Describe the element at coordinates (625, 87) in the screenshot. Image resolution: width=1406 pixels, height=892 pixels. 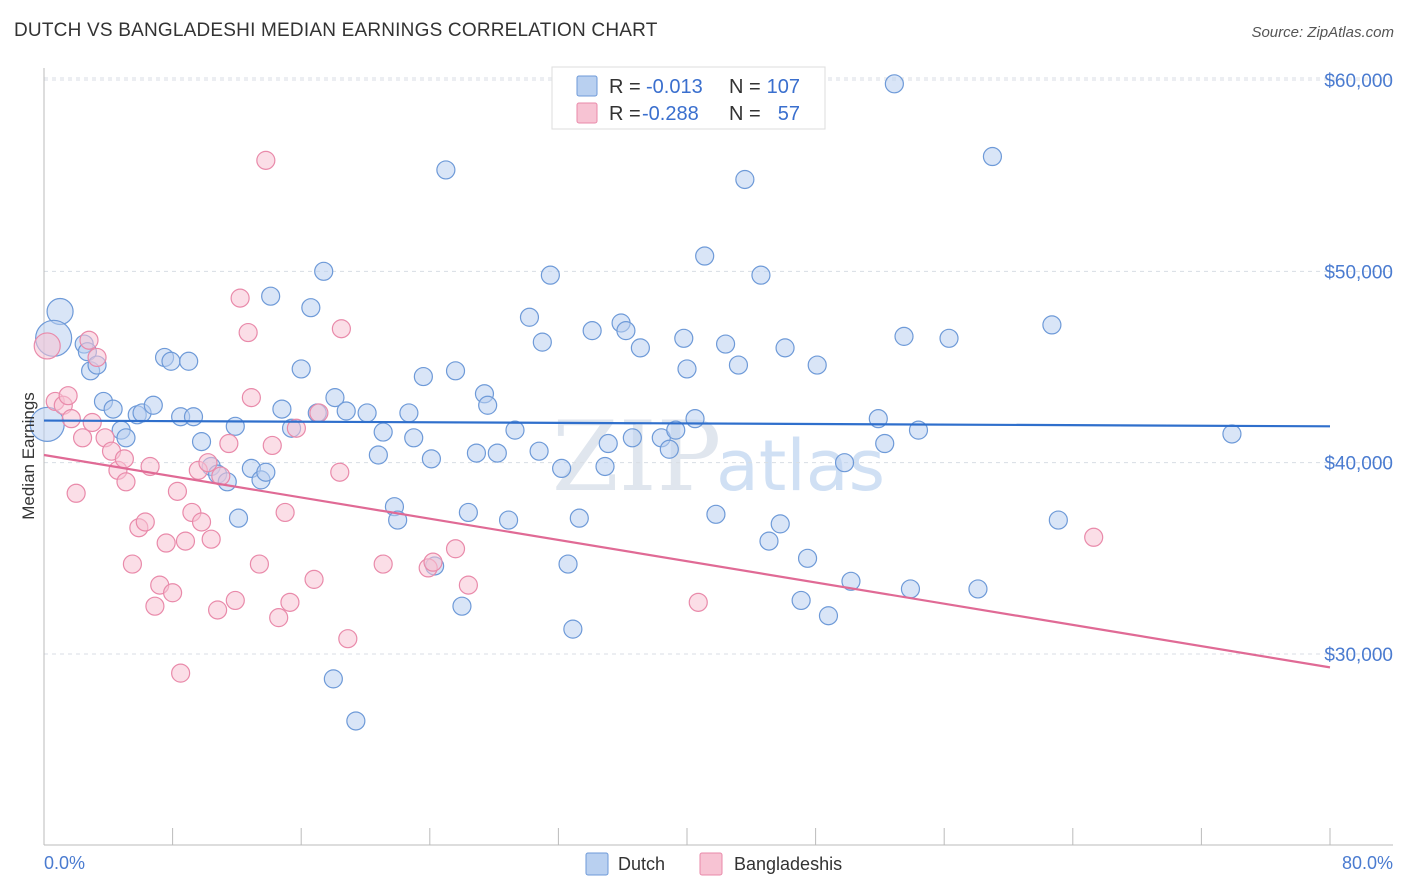
I see `legend-r-label-dutch: R =` at that location.